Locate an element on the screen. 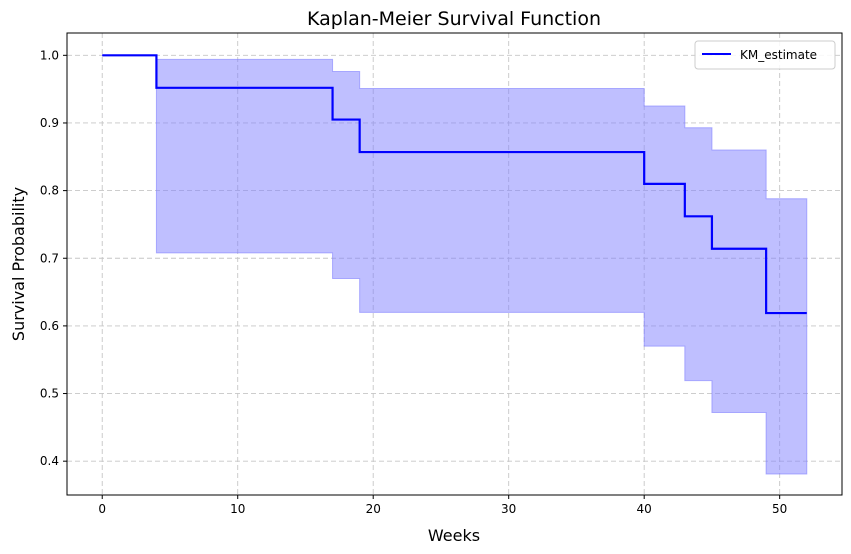 This screenshot has width=851, height=554. x-tick-label: 20 is located at coordinates (373, 509).